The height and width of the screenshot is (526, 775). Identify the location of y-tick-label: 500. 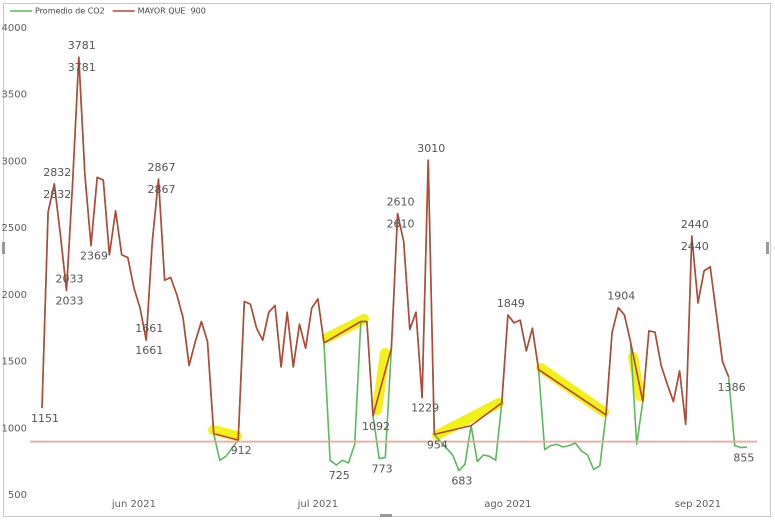
(17, 495).